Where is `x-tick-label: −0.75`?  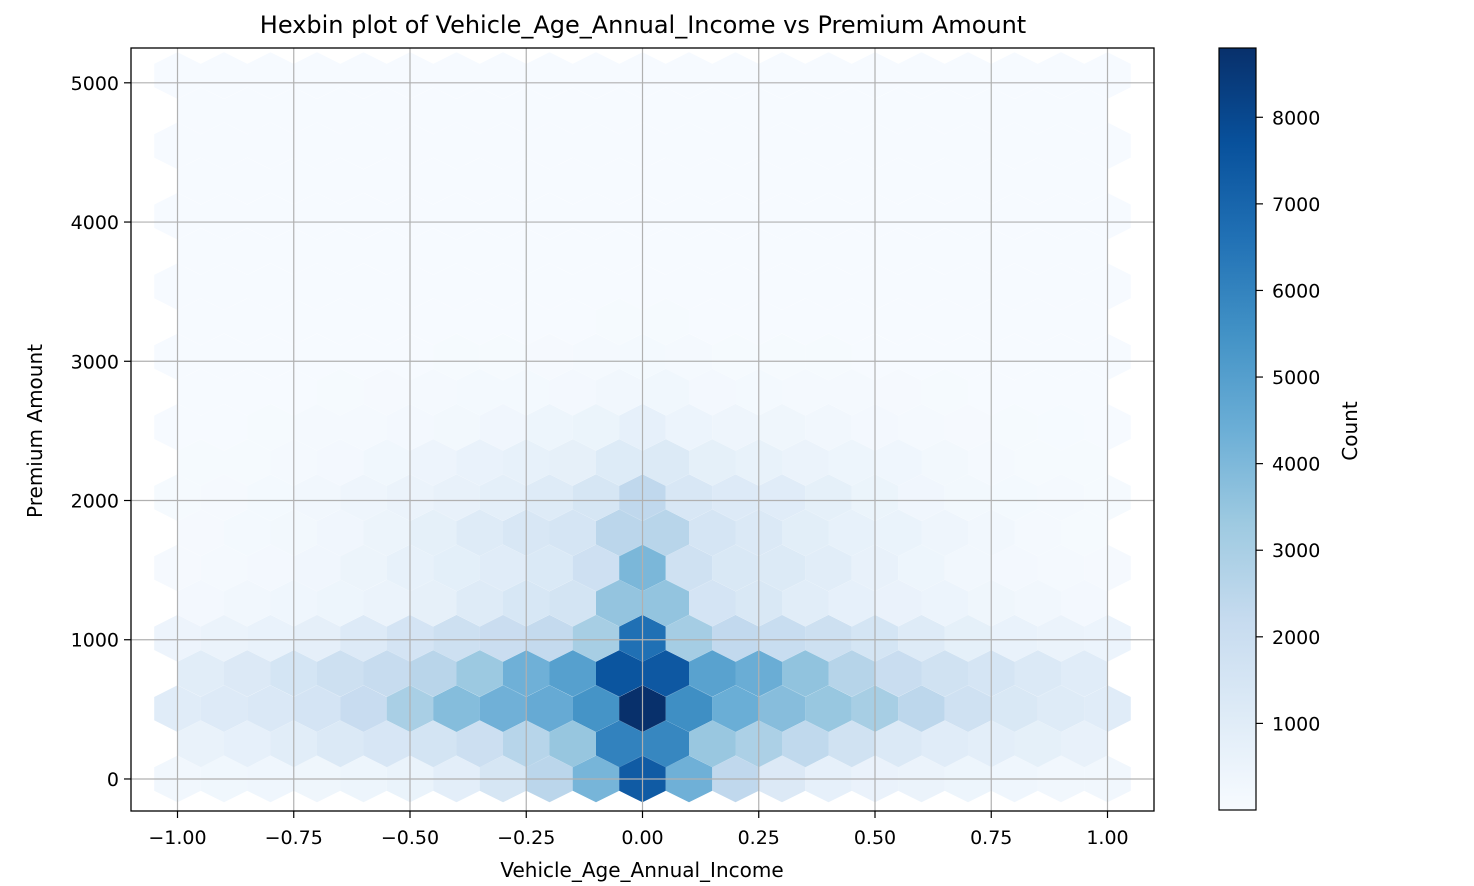
x-tick-label: −0.75 is located at coordinates (294, 838).